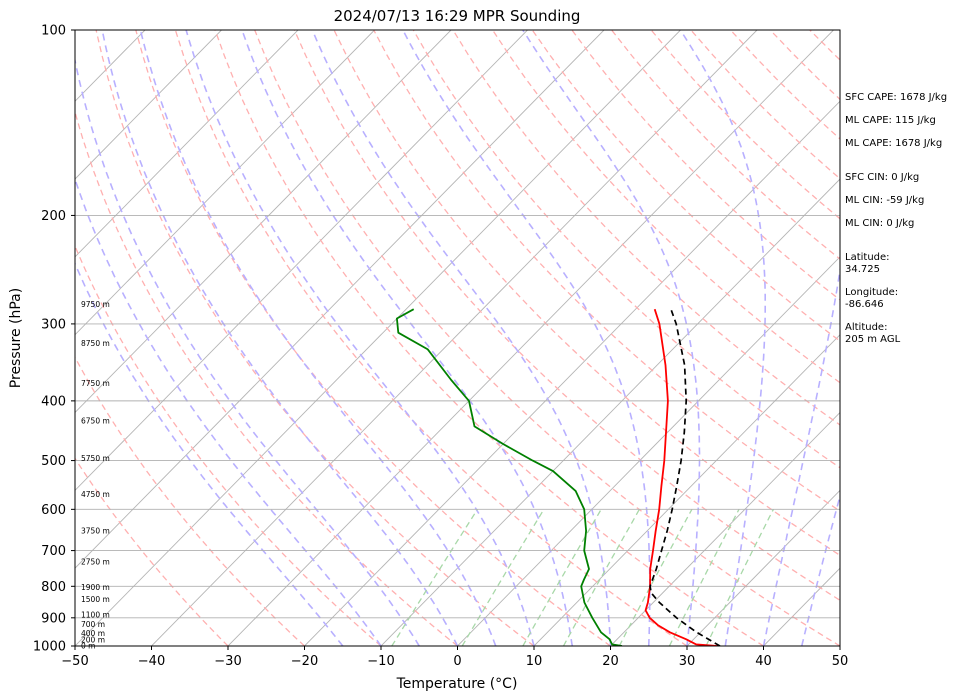 The image size is (968, 700). Describe the element at coordinates (95, 383) in the screenshot. I see `height-label: 7750 m` at that location.